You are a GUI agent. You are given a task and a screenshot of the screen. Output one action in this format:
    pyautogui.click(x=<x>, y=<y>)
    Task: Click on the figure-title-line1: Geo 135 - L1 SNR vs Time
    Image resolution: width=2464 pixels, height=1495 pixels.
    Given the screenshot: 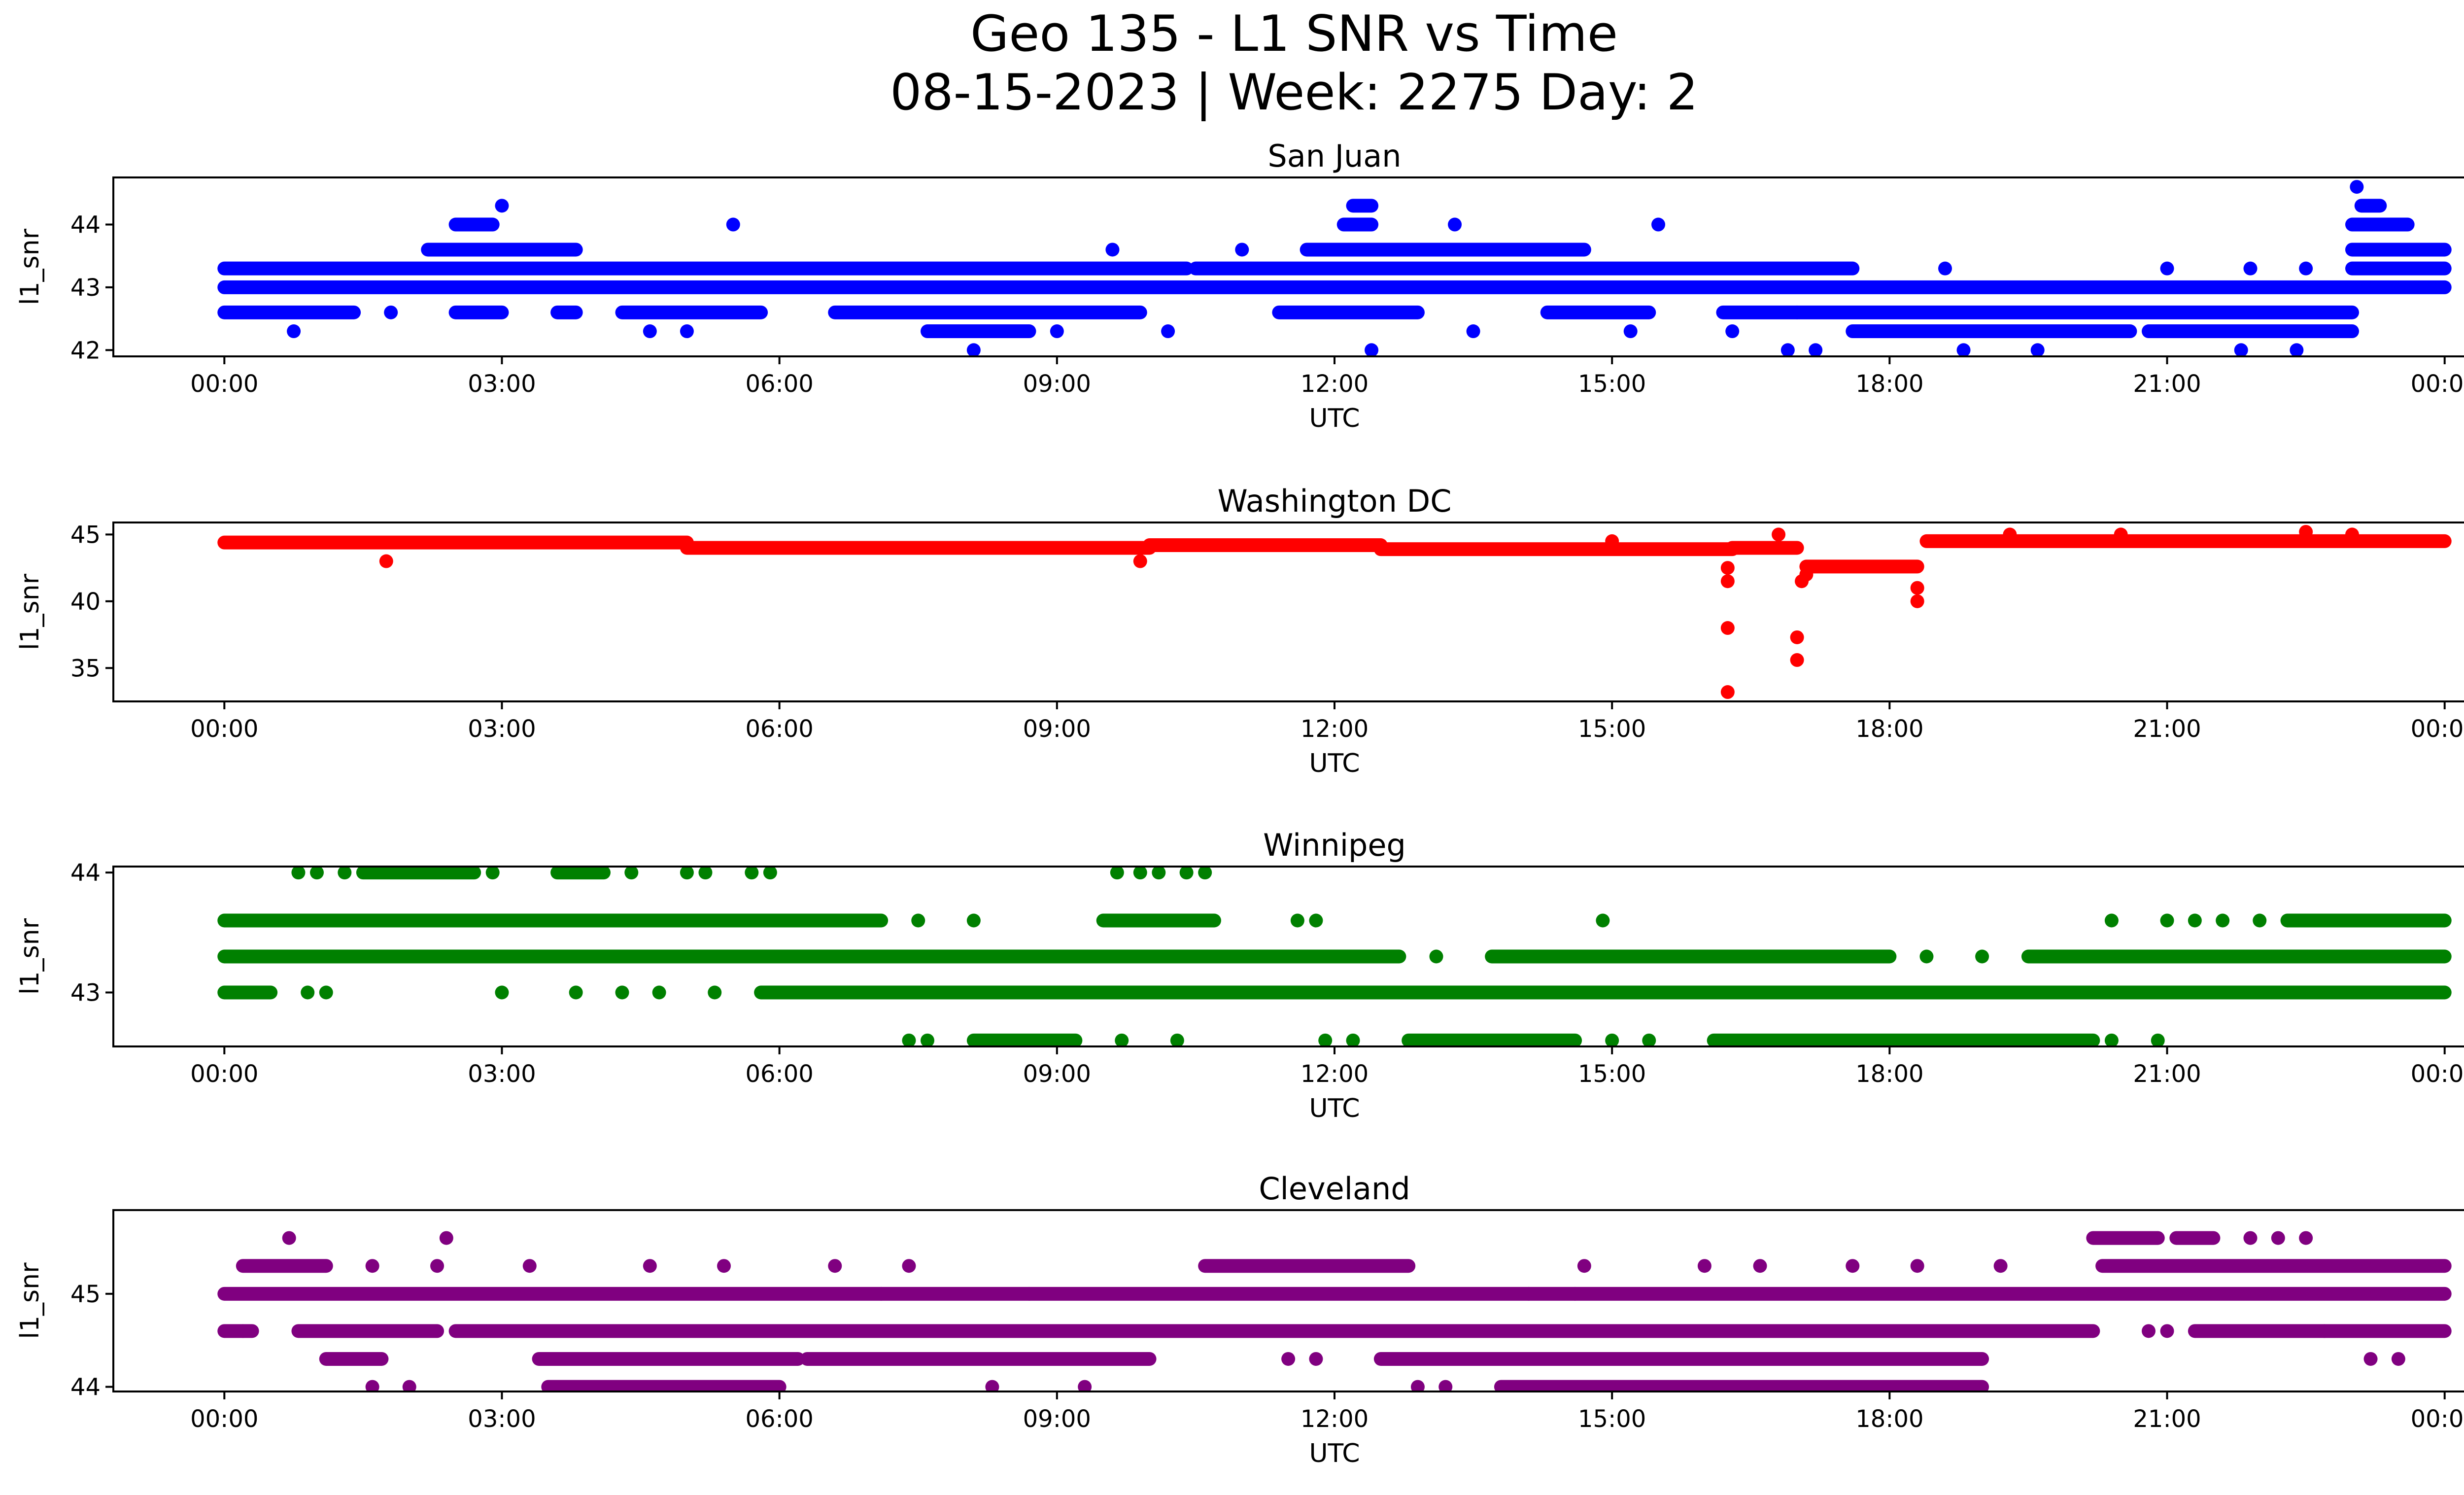 What is the action you would take?
    pyautogui.click(x=1294, y=33)
    